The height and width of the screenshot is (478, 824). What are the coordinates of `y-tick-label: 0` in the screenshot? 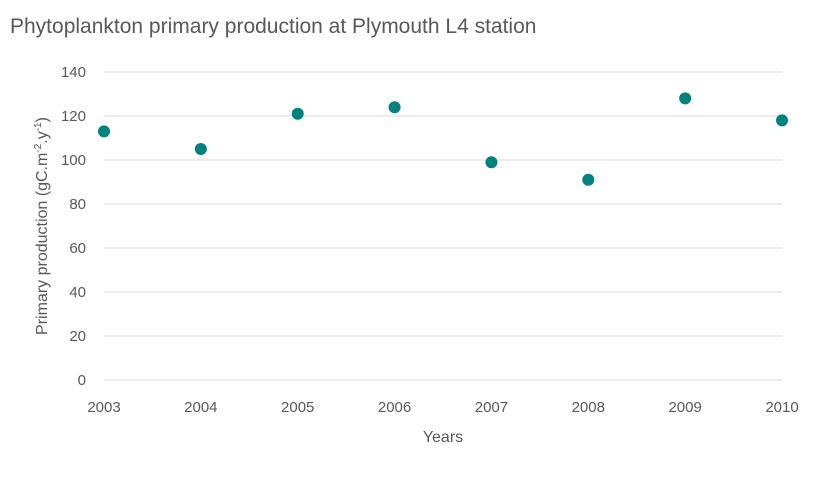 It's located at (82, 380).